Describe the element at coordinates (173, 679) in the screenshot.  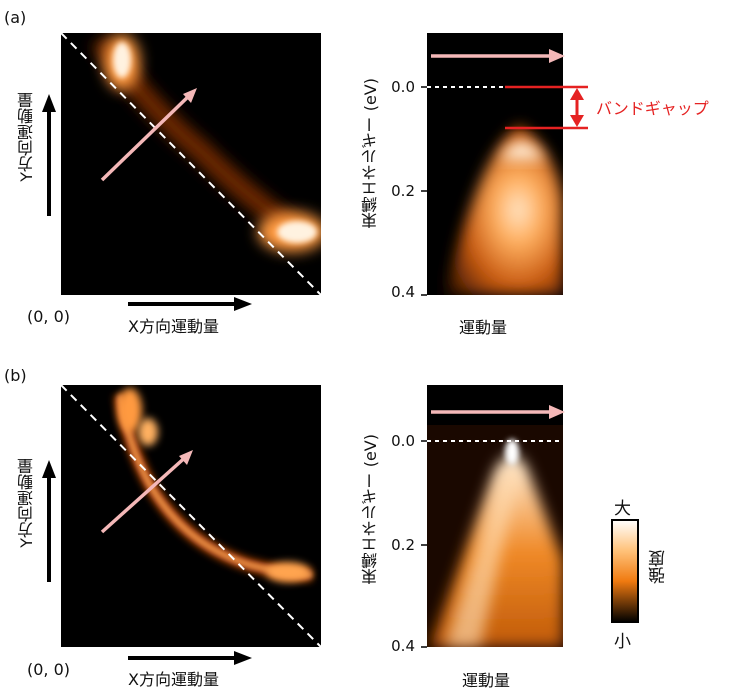
I see `panel-b-x-axis-label: X方向運動量` at that location.